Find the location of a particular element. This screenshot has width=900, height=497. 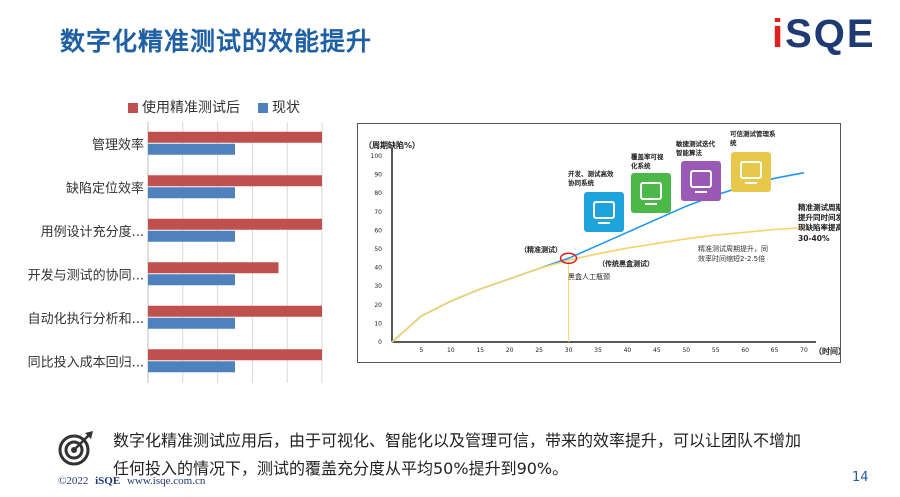

y-tick-10: 100 is located at coordinates (377, 156).